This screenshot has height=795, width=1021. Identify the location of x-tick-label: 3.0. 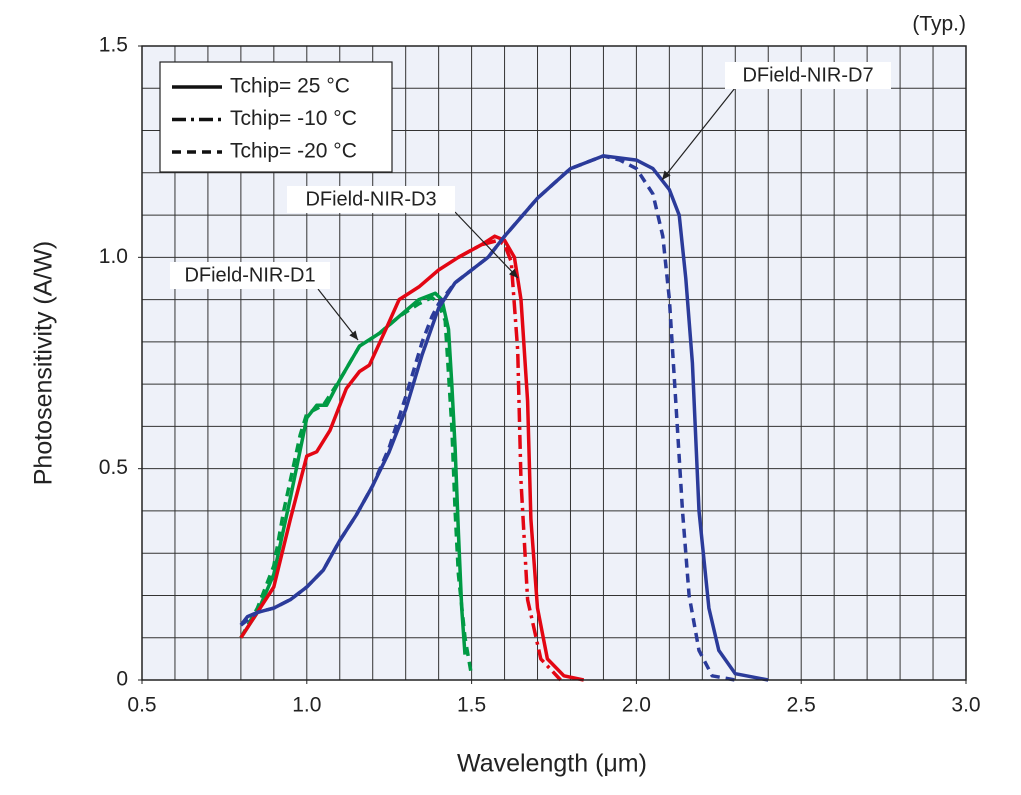
(965, 705).